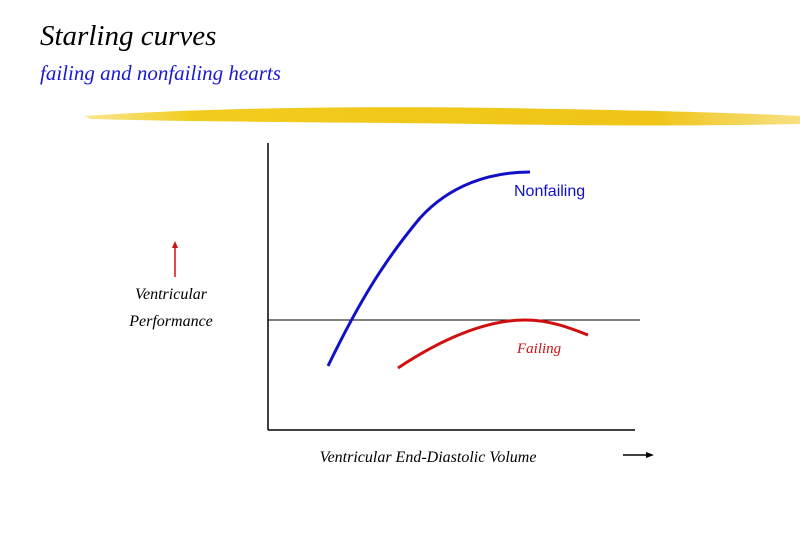 The image size is (800, 533). Describe the element at coordinates (175, 244) in the screenshot. I see `up-arrow-head` at that location.